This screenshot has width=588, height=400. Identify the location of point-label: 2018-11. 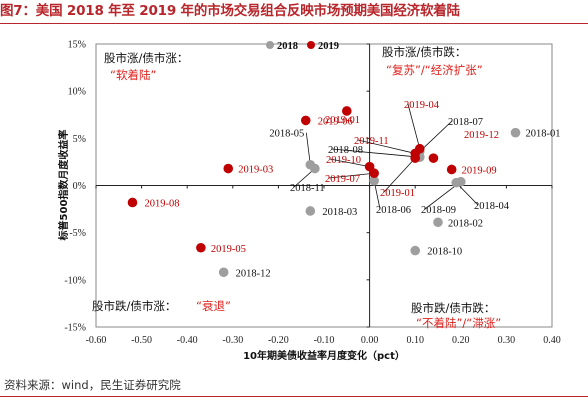
(307, 188).